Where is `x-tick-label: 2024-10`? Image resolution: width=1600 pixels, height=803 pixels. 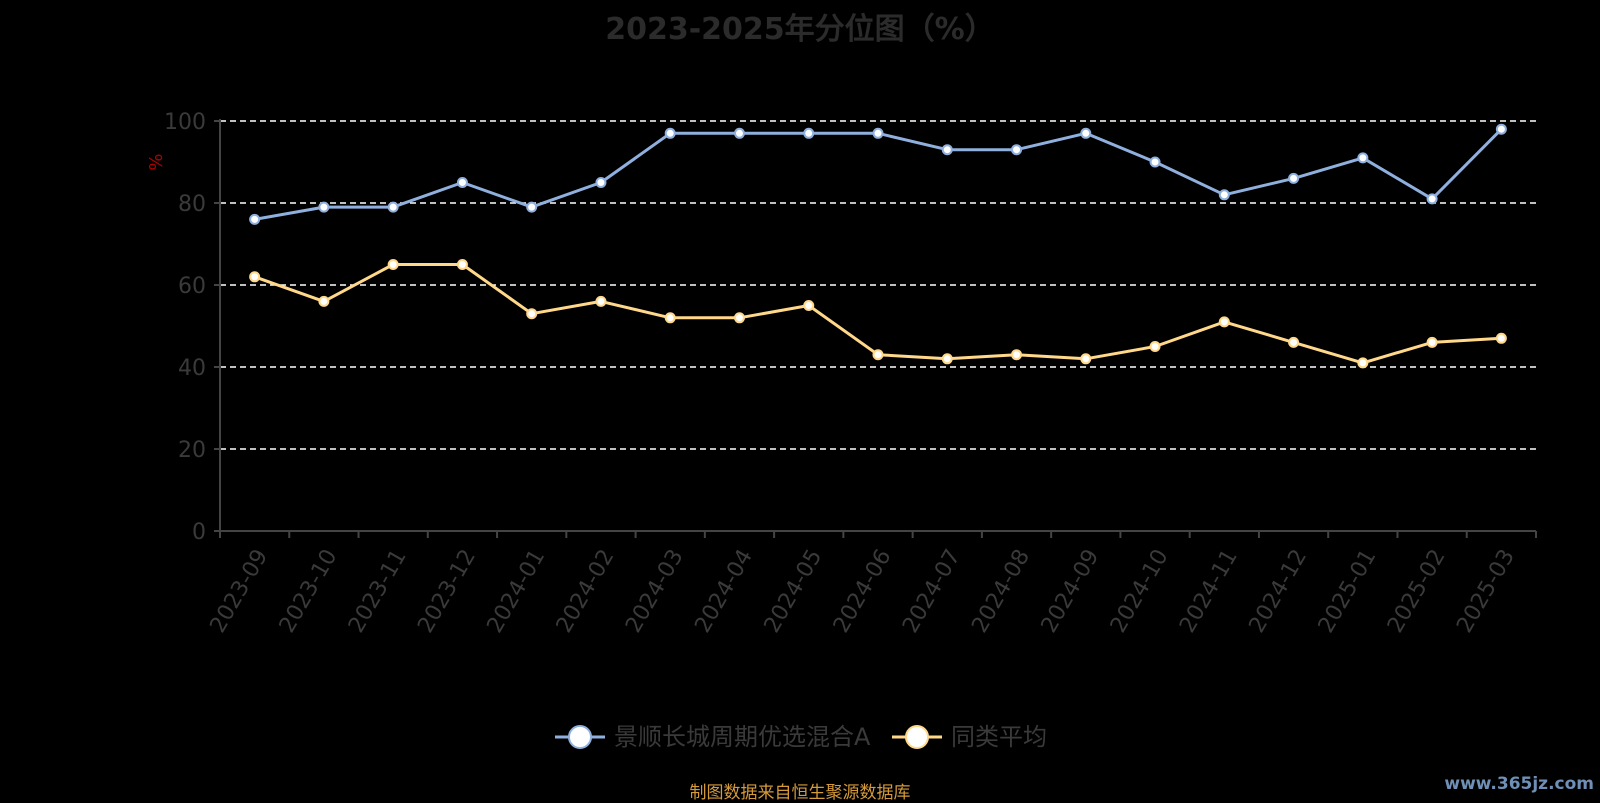 x-tick-label: 2024-10 is located at coordinates (1140, 591).